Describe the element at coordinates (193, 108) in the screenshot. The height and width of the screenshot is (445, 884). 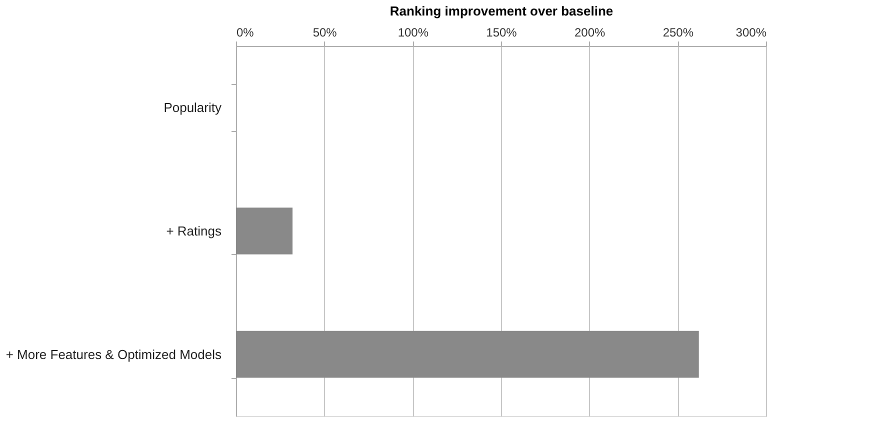
I see `y-tick-label: Popularity` at that location.